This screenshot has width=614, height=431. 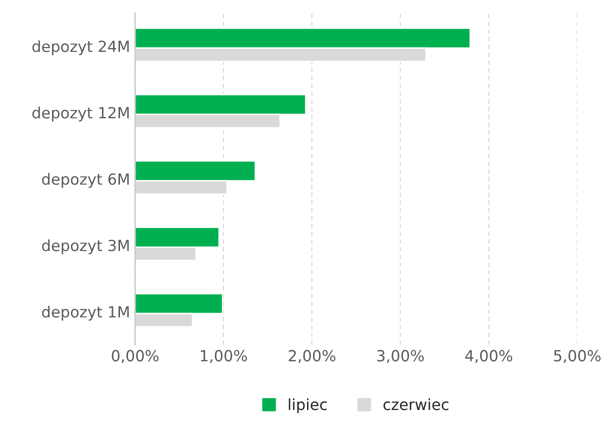 What do you see at coordinates (85, 180) in the screenshot?
I see `y-tick-label: depozyt 6M` at bounding box center [85, 180].